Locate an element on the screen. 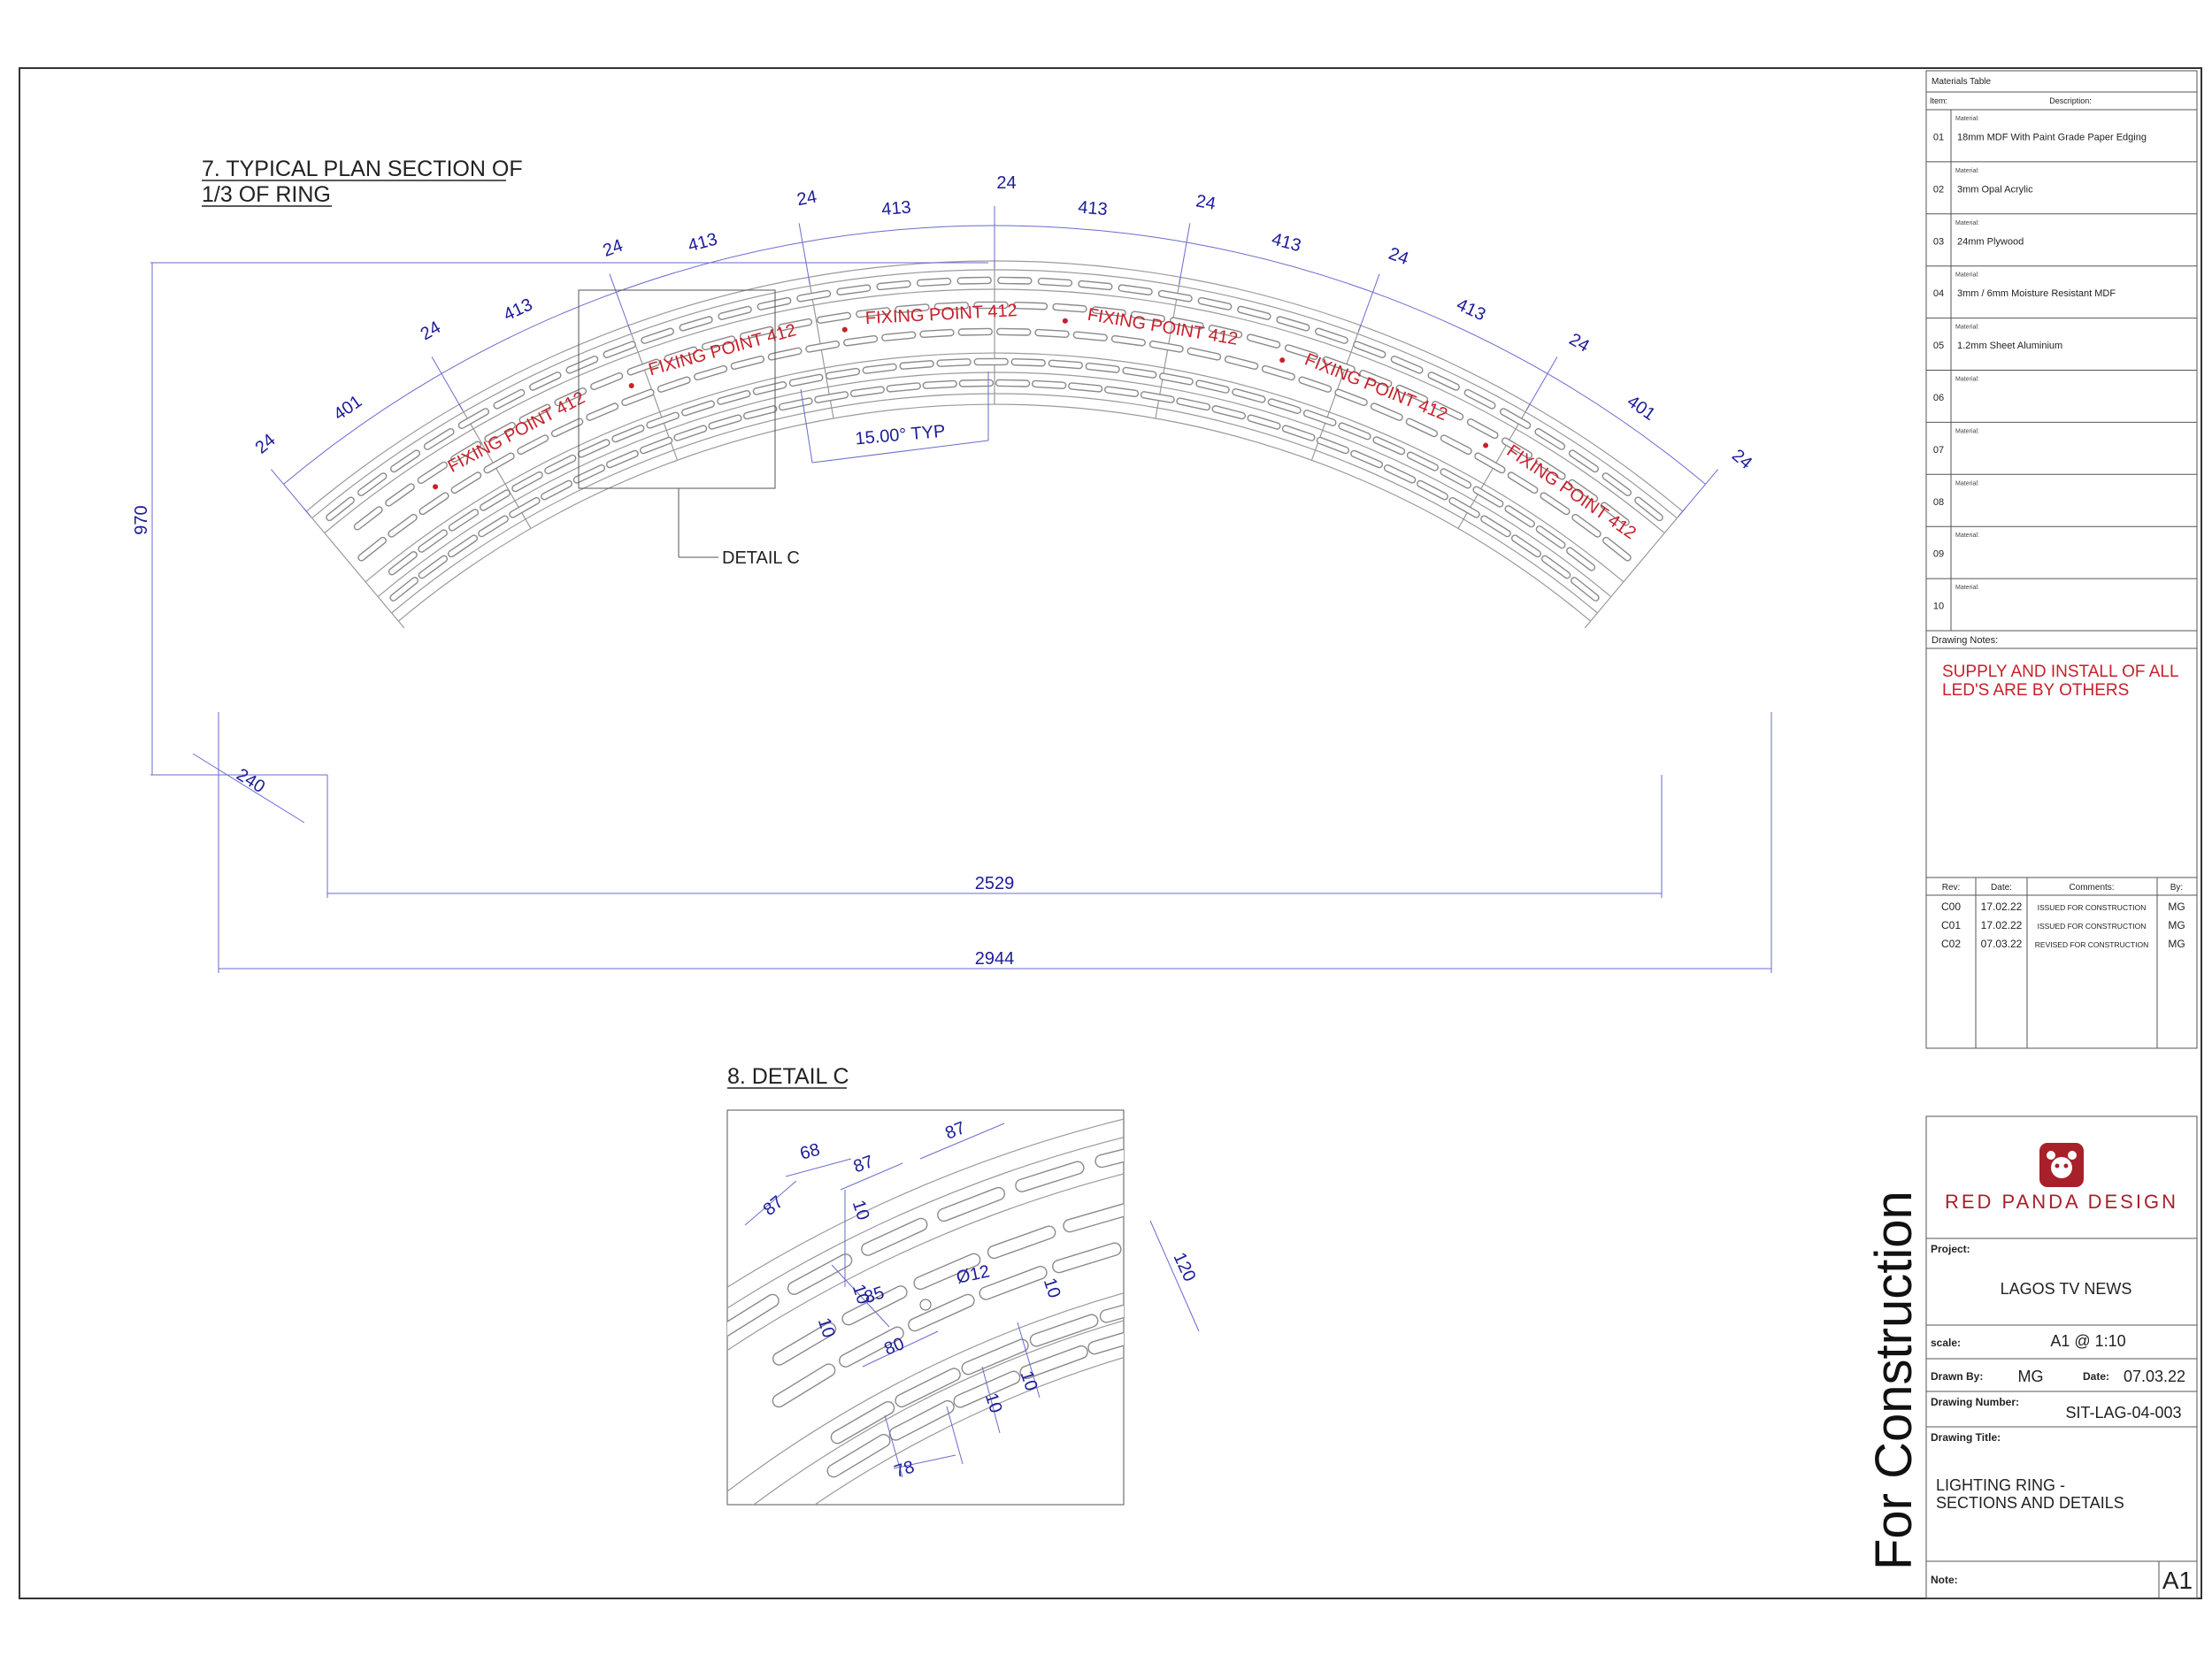 Image resolution: width=2212 pixels, height=1663 pixels. revision-cell: 17.02.22 is located at coordinates (2002, 925).